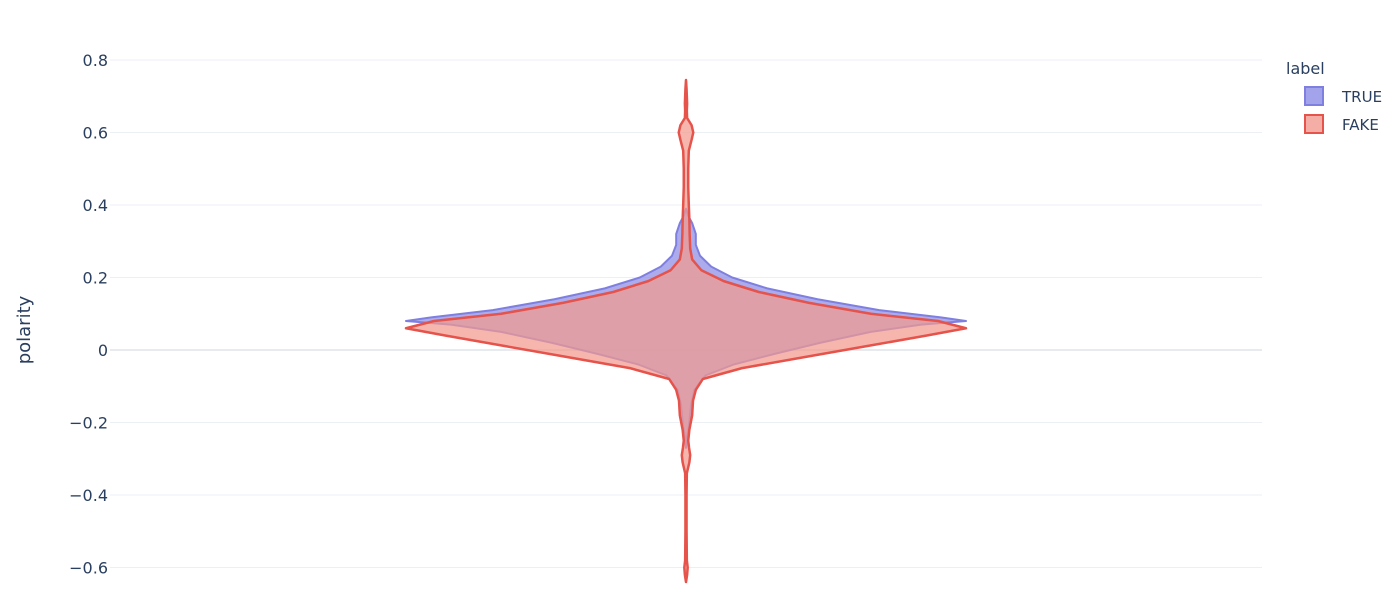 This screenshot has height=592, width=1400. Describe the element at coordinates (1314, 124) in the screenshot. I see `legend-swatch-fake` at that location.